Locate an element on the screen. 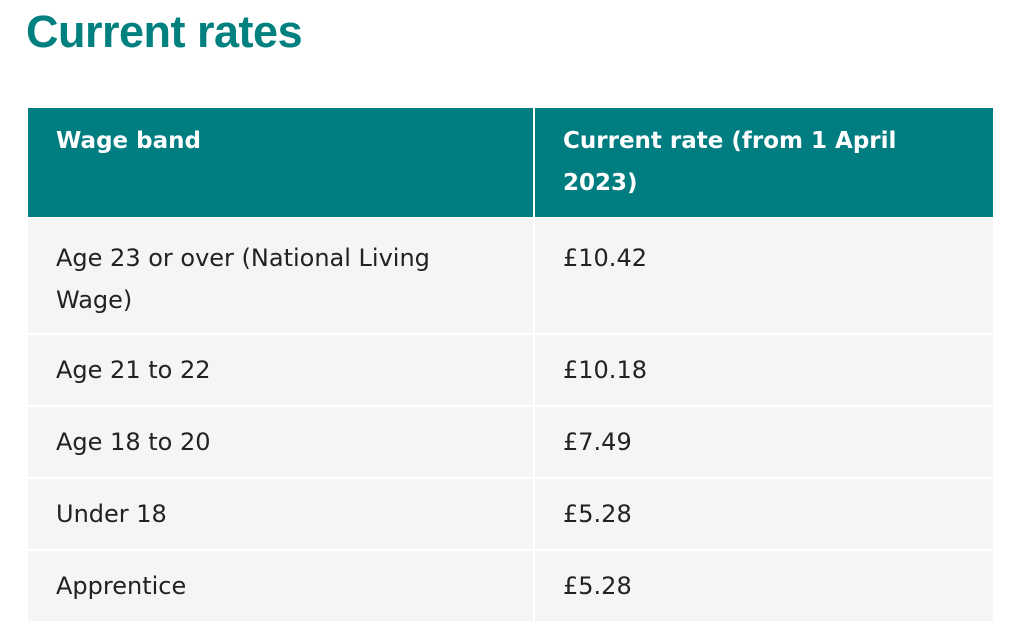 The width and height of the screenshot is (1024, 641). wage-band: Apprentice is located at coordinates (280, 586).